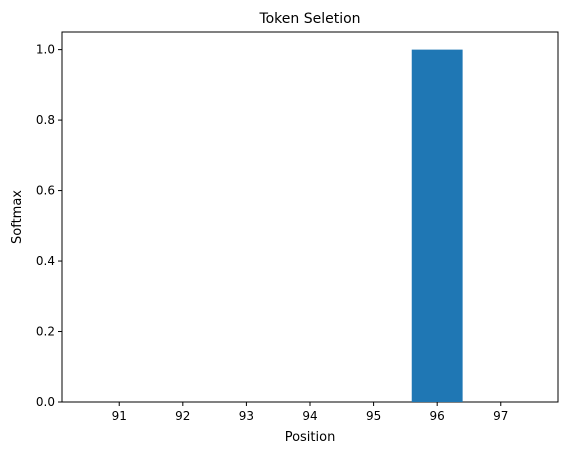  Describe the element at coordinates (17, 217) in the screenshot. I see `y-axis-label: Softmax` at that location.